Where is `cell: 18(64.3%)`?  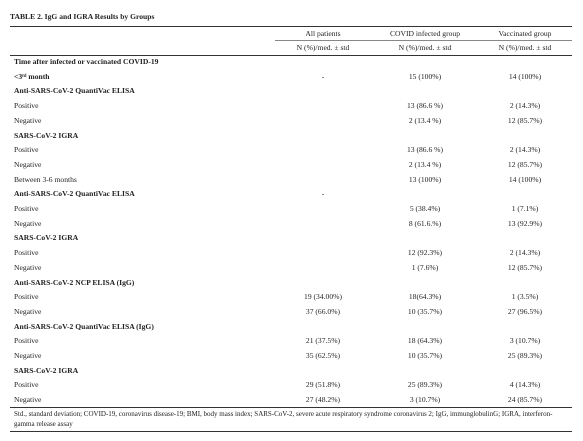
cell: 18(64.3%) is located at coordinates (425, 297).